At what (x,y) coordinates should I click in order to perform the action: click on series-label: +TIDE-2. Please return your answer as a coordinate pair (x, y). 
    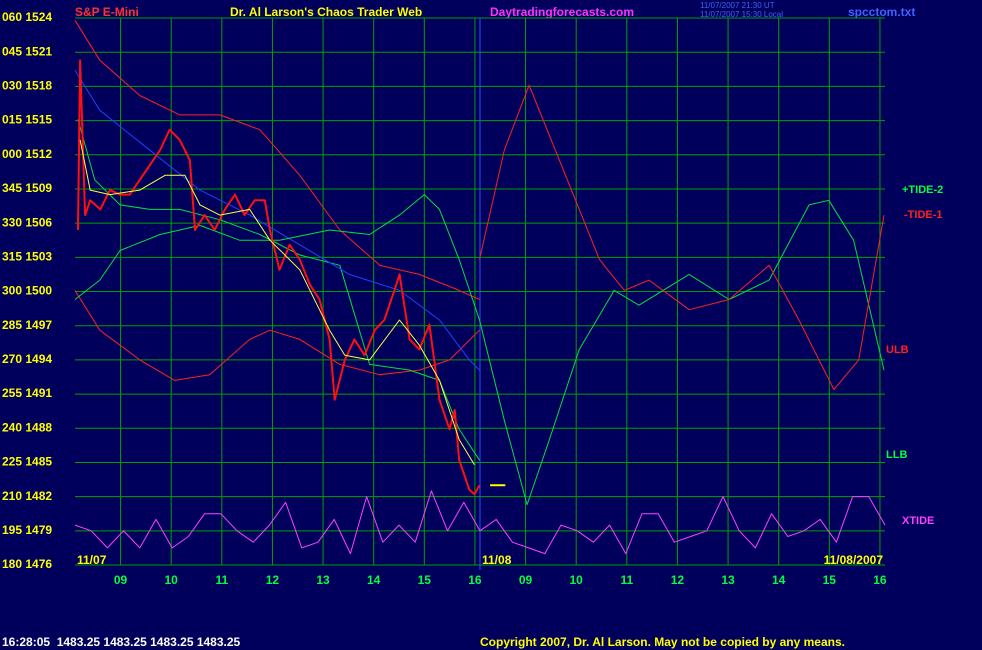
    Looking at the image, I should click on (922, 190).